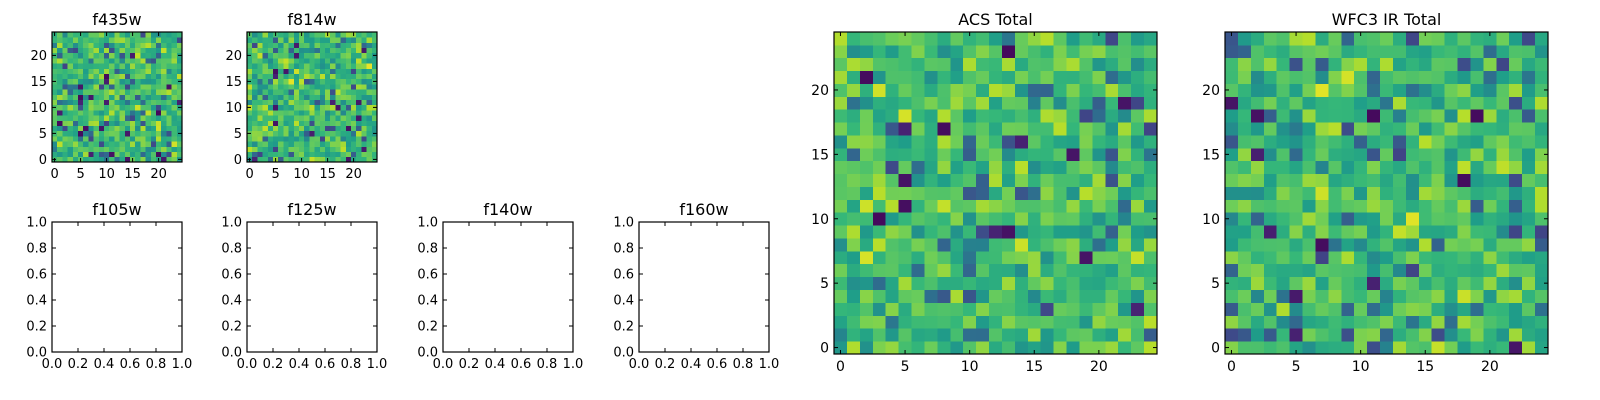  Describe the element at coordinates (427, 327) in the screenshot. I see `y-tick-label: 0.2` at that location.